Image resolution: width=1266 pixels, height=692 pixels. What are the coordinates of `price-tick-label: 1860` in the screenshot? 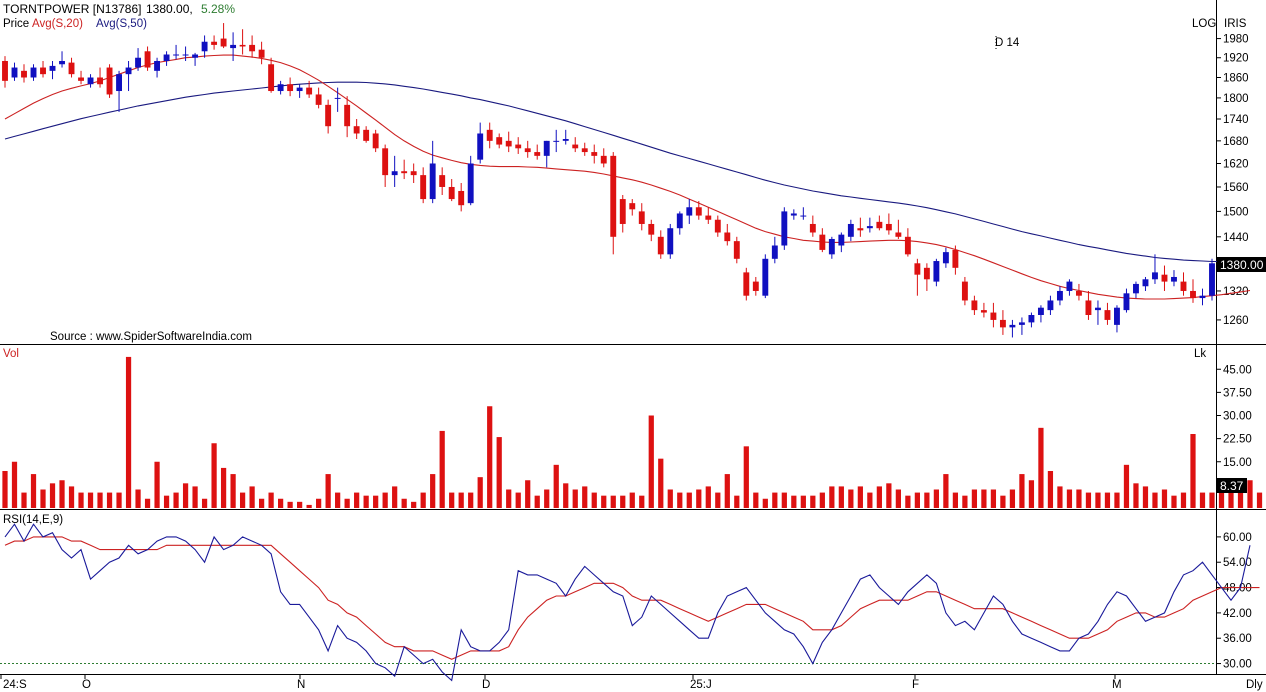 It's located at (1236, 78).